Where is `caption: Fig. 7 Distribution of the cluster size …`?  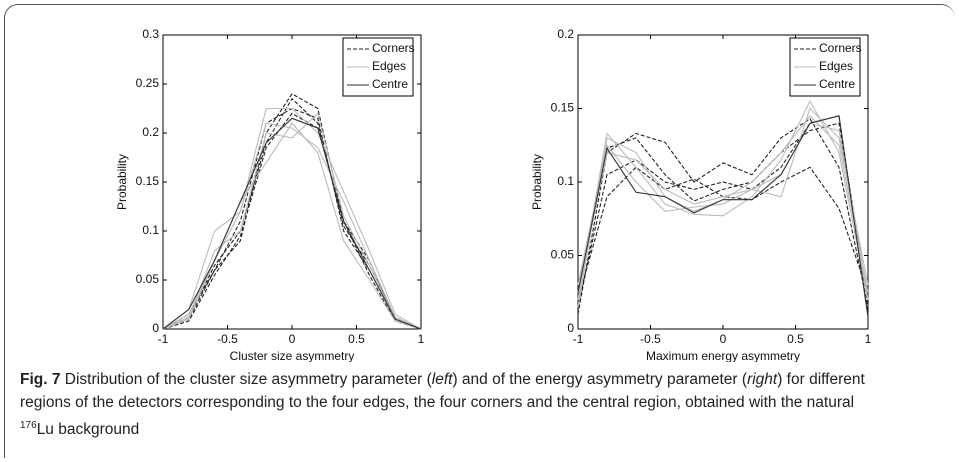 caption: Fig. 7 Distribution of the cluster size … is located at coordinates (445, 404).